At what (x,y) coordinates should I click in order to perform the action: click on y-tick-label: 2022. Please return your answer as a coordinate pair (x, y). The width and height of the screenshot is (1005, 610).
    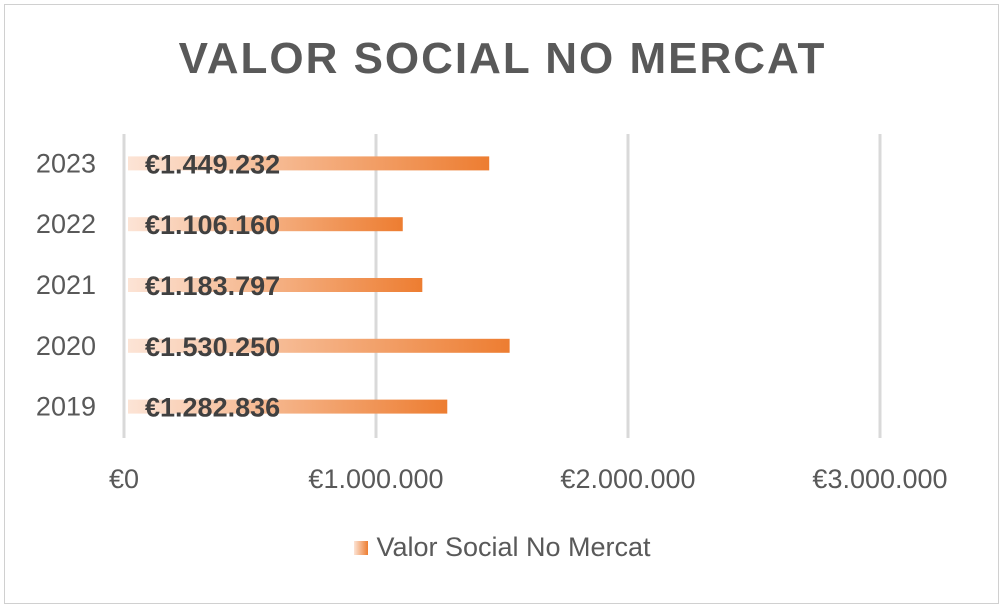
    Looking at the image, I should click on (66, 224).